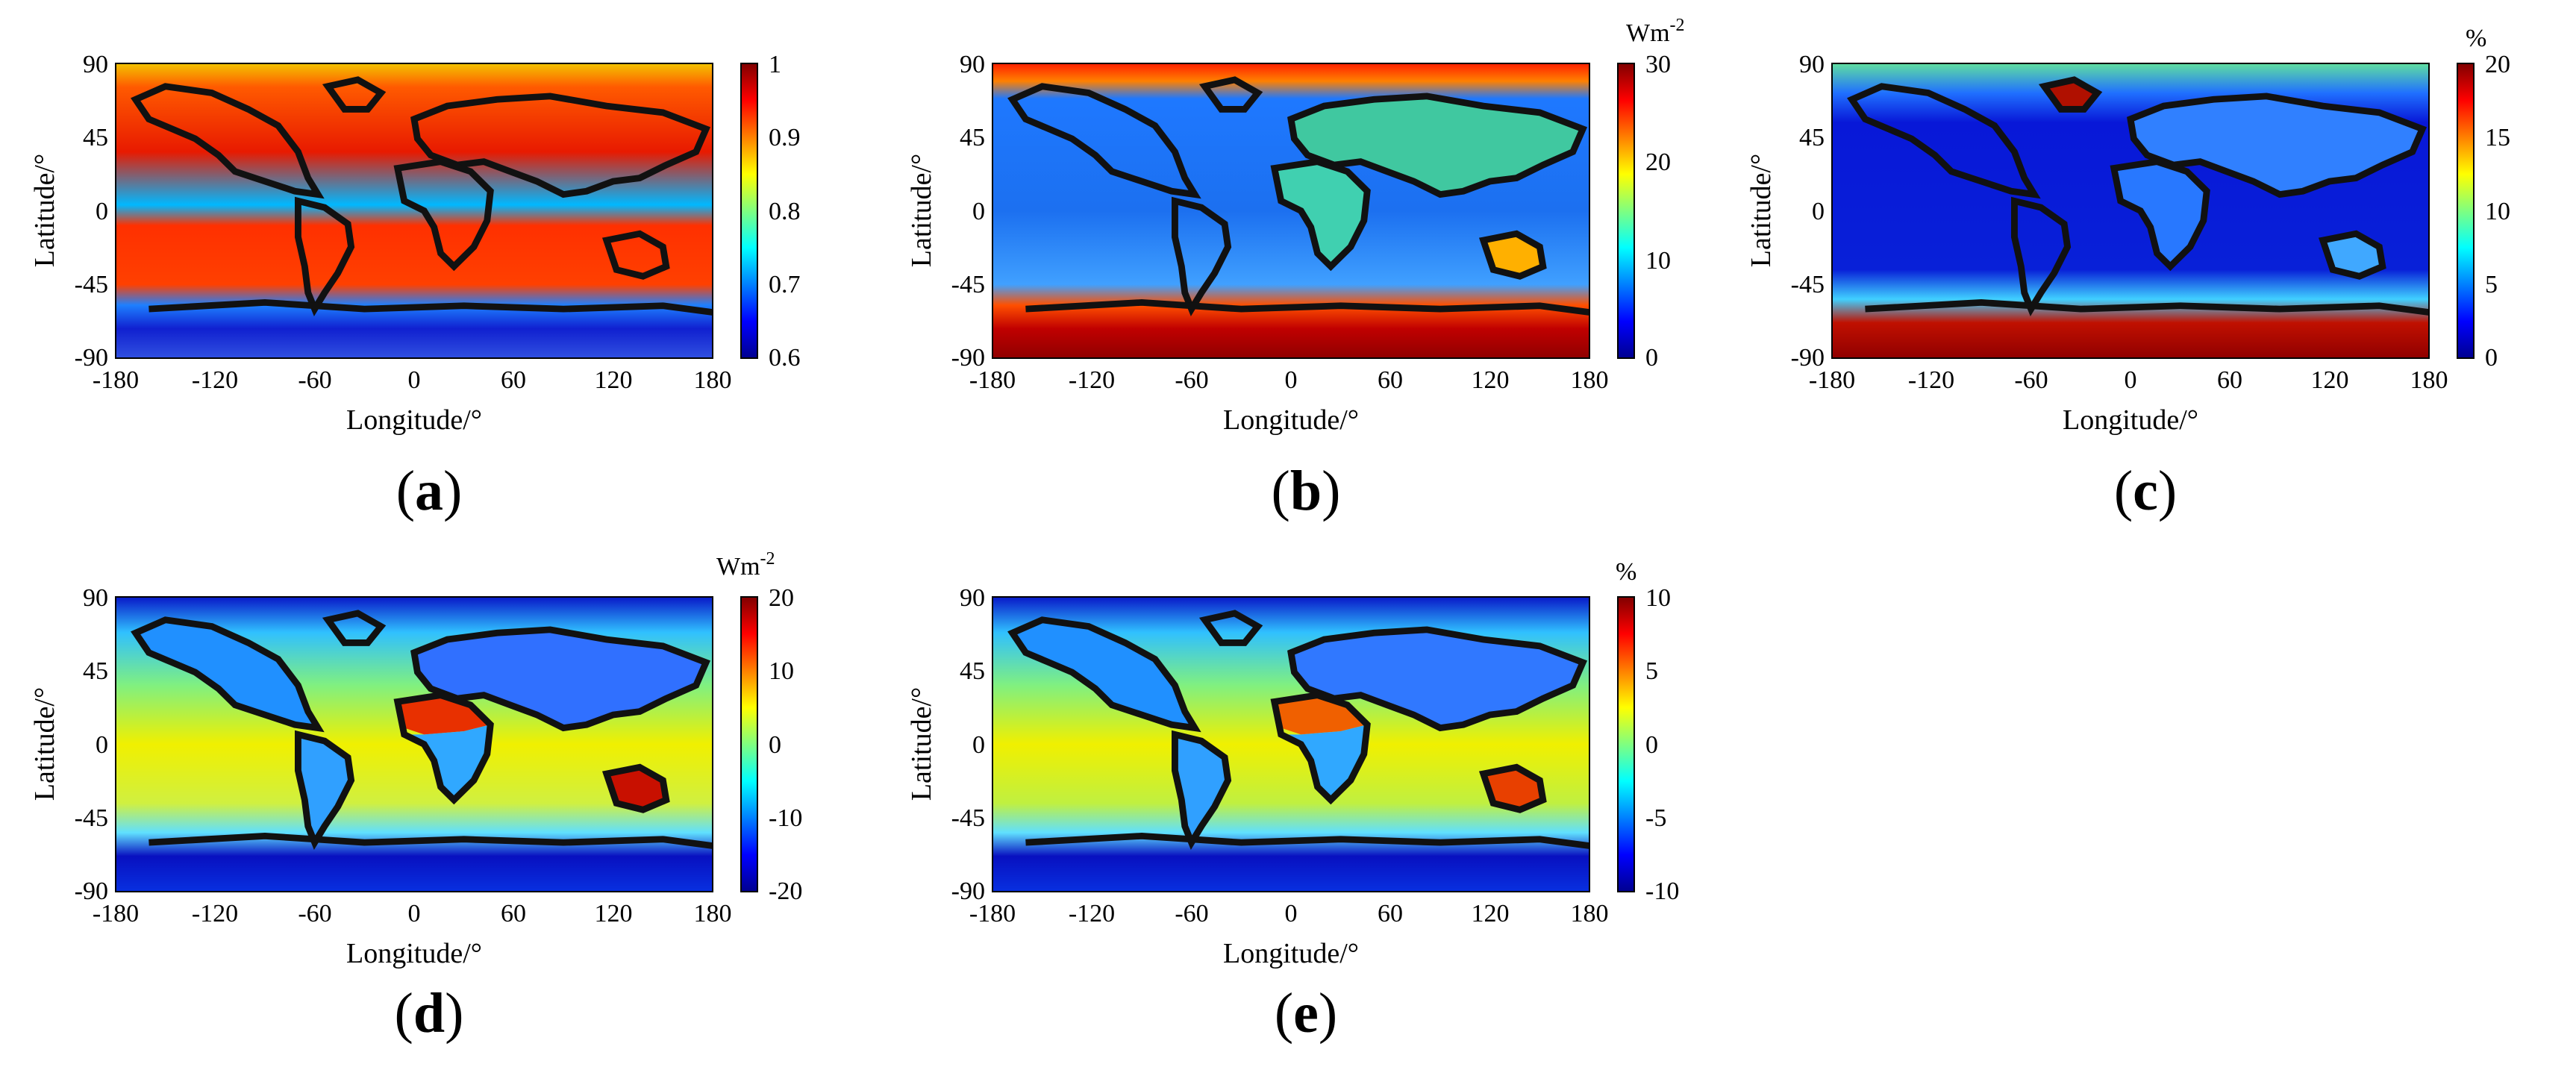 This screenshot has width=2576, height=1067. I want to click on map-frame-c, so click(2130, 211).